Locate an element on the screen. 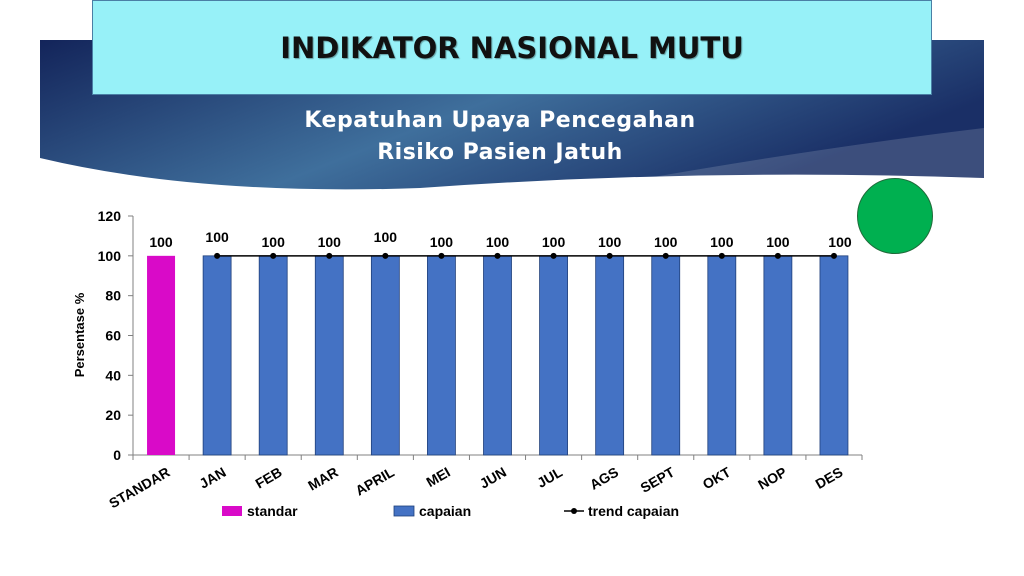  x-tick-label: NOP is located at coordinates (772, 478).